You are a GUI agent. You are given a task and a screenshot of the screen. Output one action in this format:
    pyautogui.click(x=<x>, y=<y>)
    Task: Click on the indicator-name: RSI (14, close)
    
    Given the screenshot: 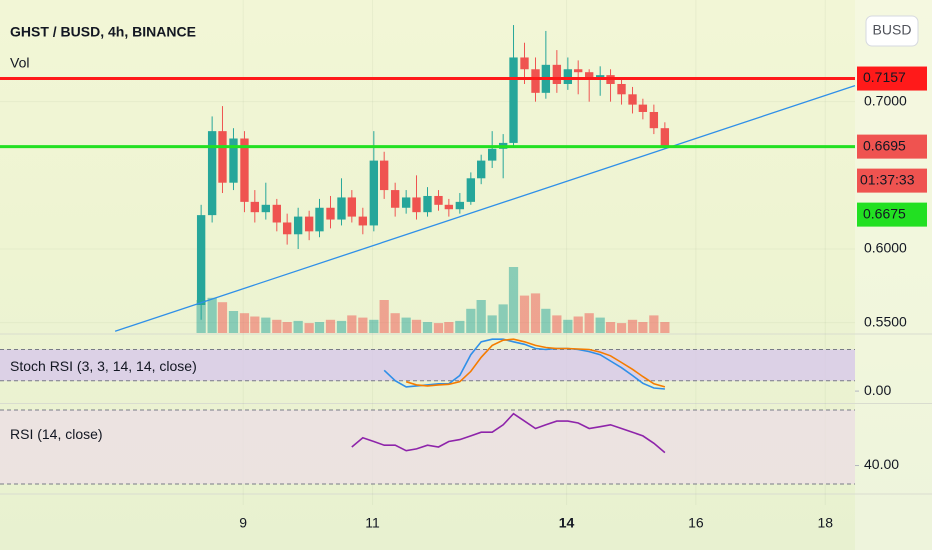 What is the action you would take?
    pyautogui.click(x=56, y=434)
    